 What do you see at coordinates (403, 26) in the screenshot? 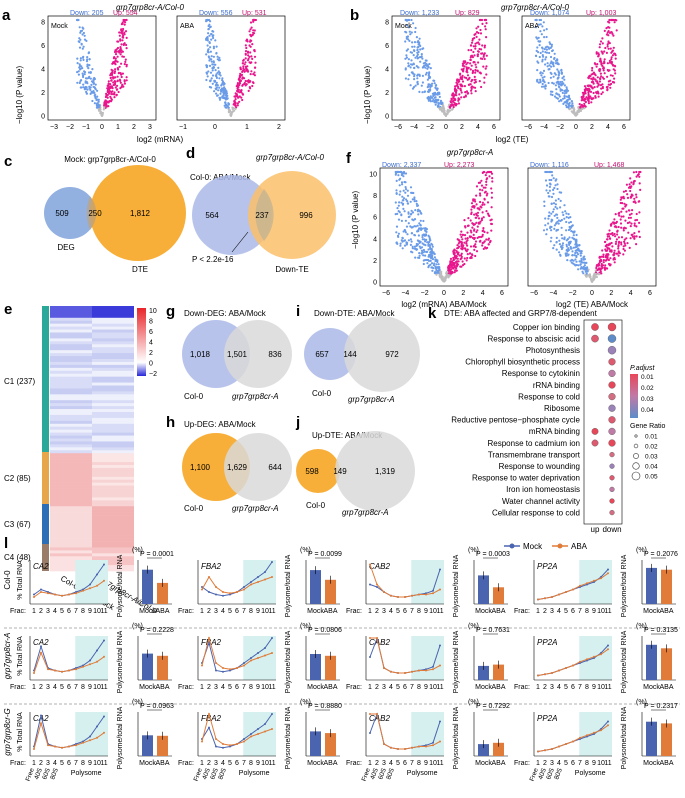
I see `volcano-b-mock-cond: Mock` at bounding box center [403, 26].